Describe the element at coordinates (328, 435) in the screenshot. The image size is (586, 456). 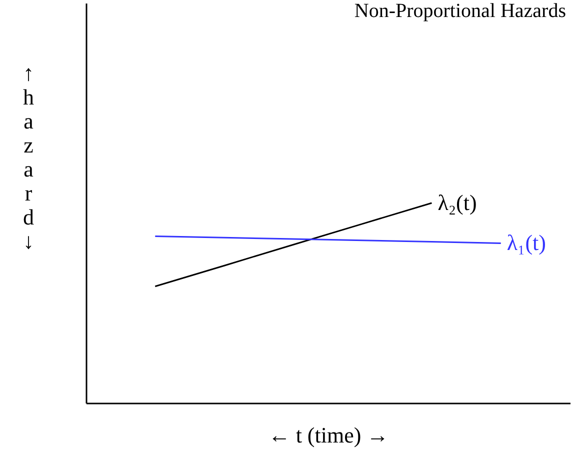
I see `x-axis-title: ← t (time) →` at that location.